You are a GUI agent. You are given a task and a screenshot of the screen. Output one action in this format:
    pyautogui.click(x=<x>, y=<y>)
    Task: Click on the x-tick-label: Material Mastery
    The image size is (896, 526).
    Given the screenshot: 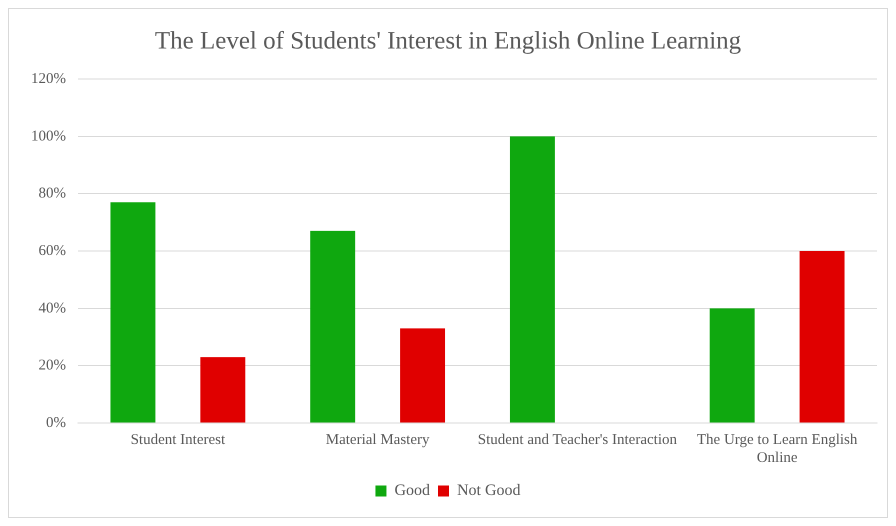 What is the action you would take?
    pyautogui.click(x=378, y=440)
    